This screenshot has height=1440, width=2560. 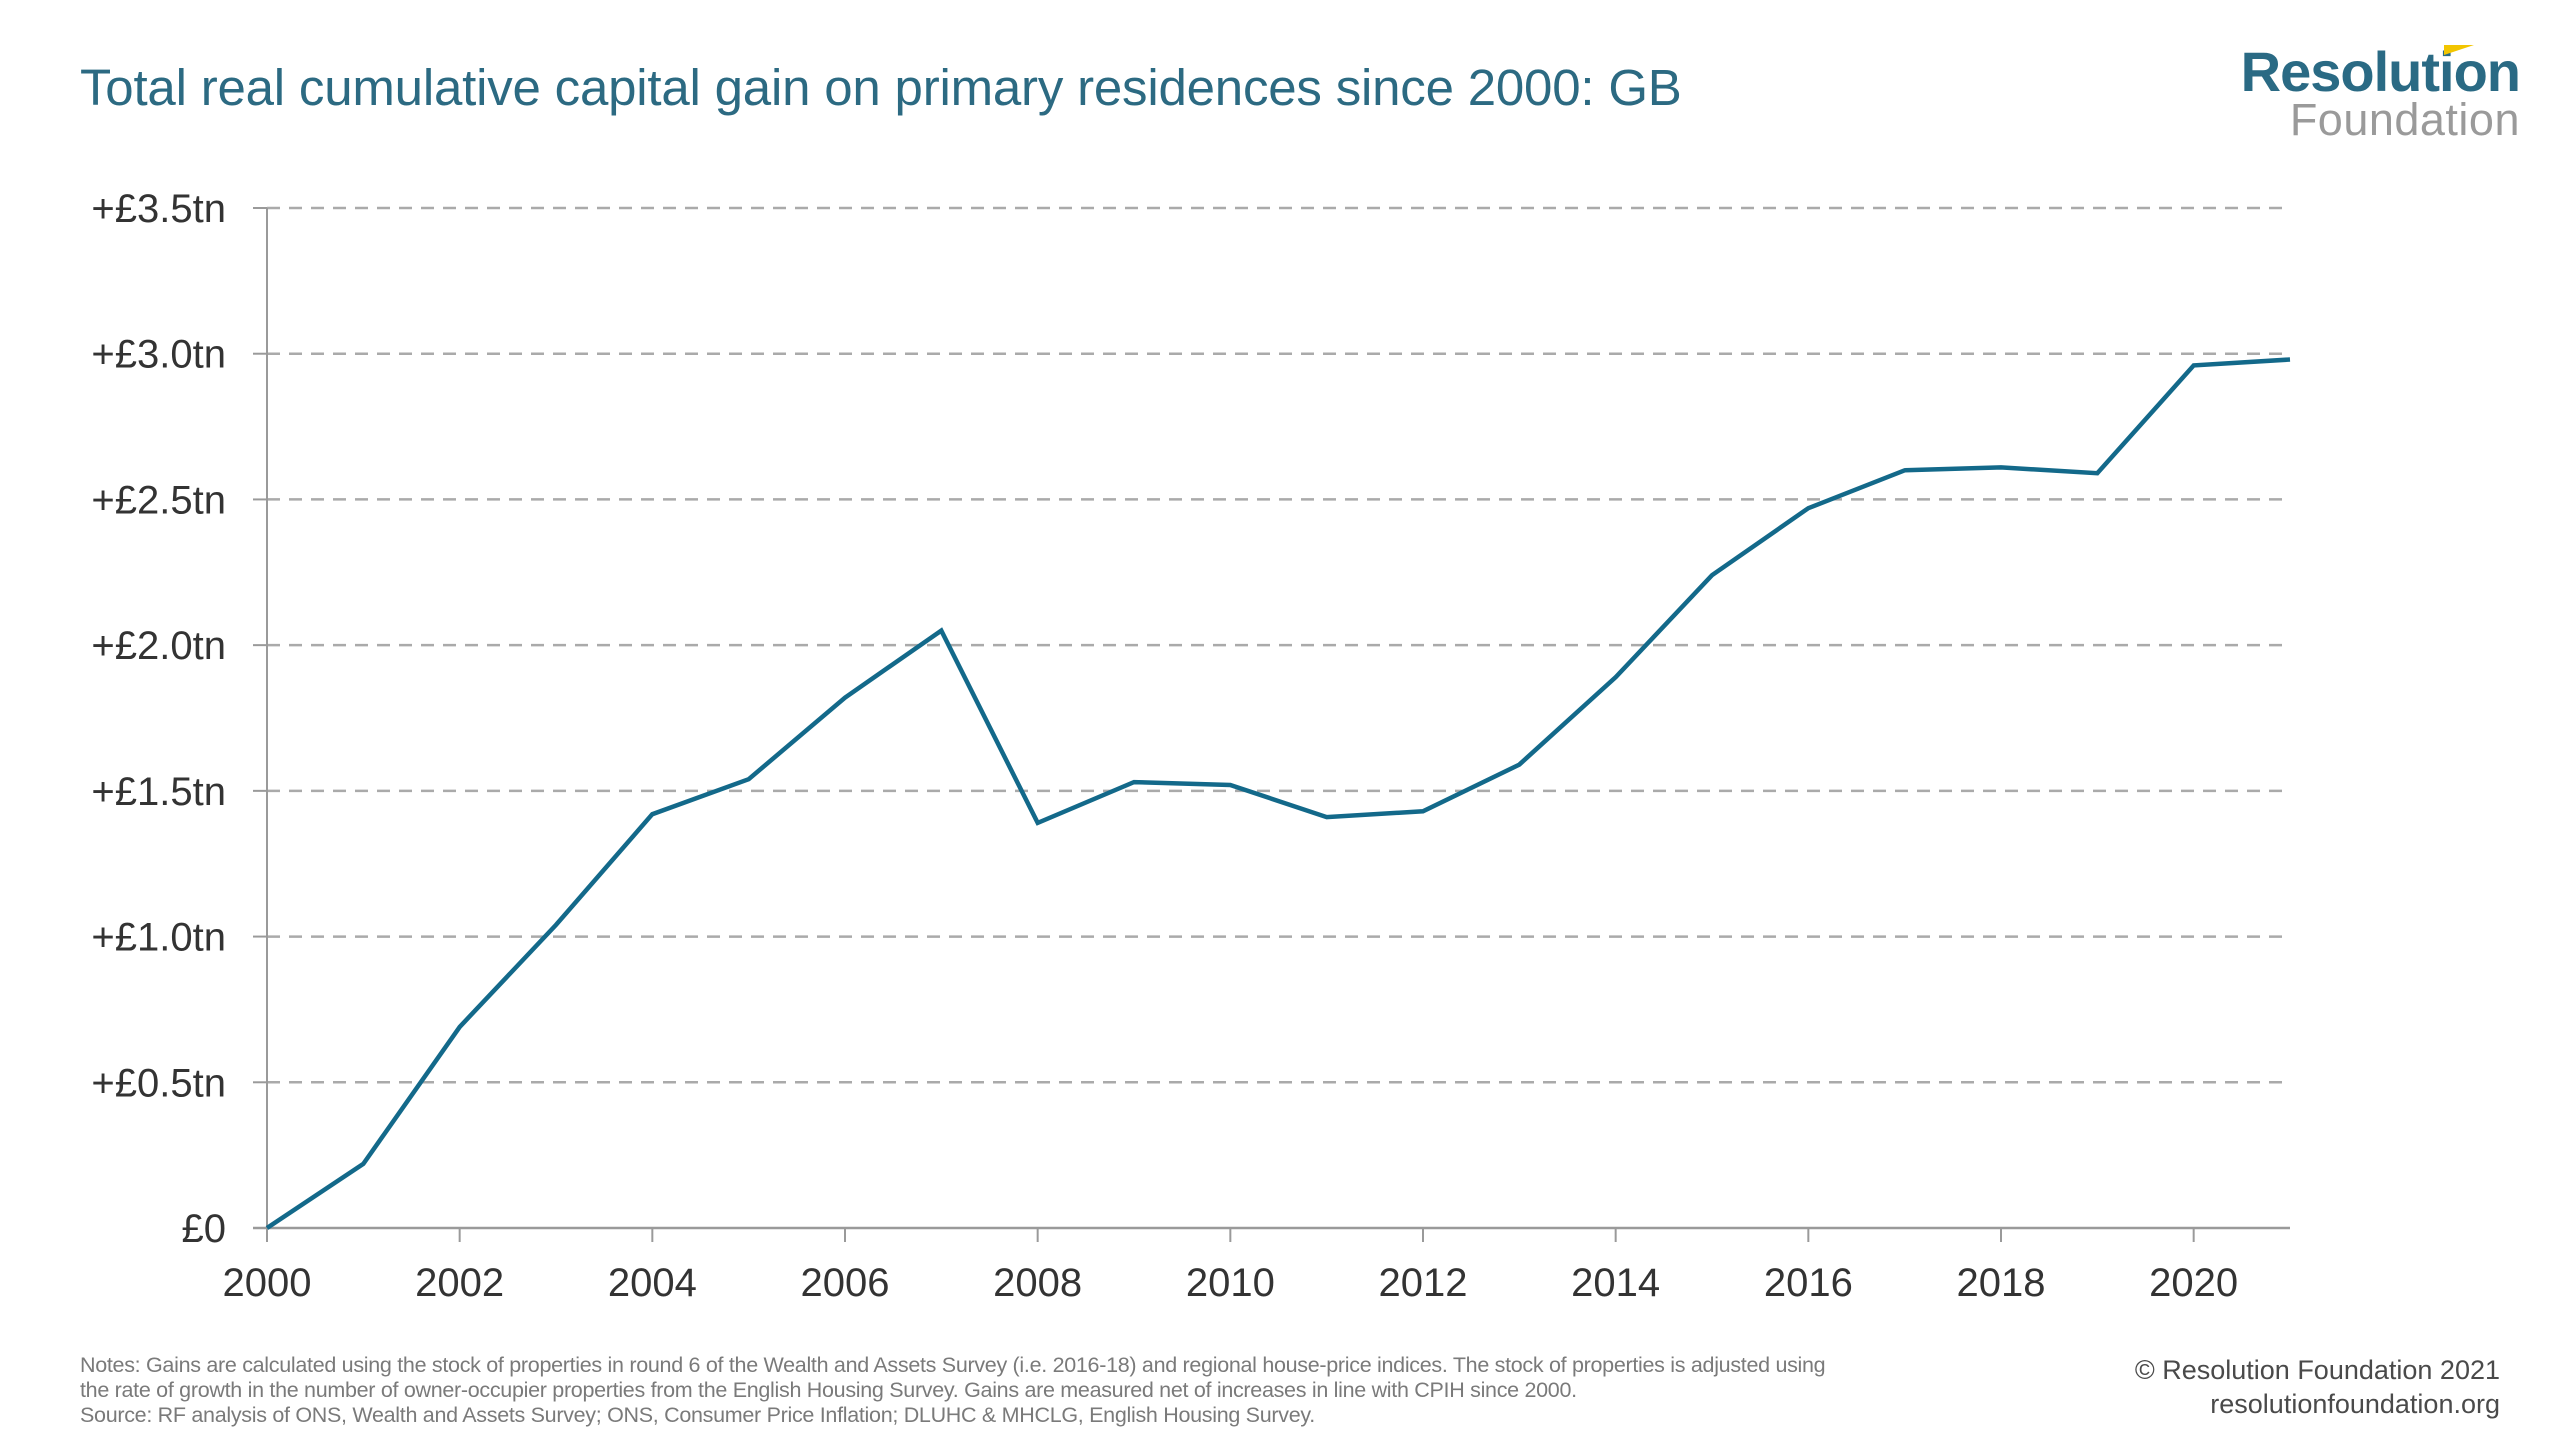 What do you see at coordinates (2193, 1283) in the screenshot?
I see `x-tick-label: 2020` at bounding box center [2193, 1283].